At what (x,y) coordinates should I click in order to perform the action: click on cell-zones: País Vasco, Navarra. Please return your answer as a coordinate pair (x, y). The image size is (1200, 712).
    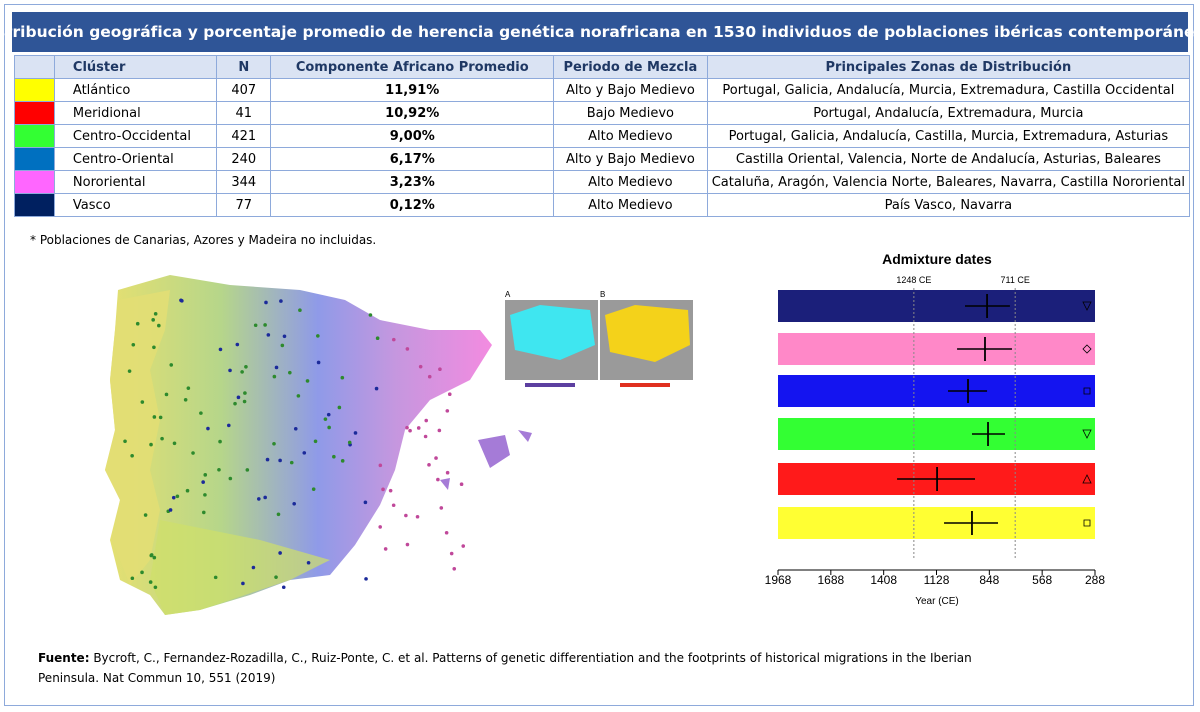
    Looking at the image, I should click on (948, 205).